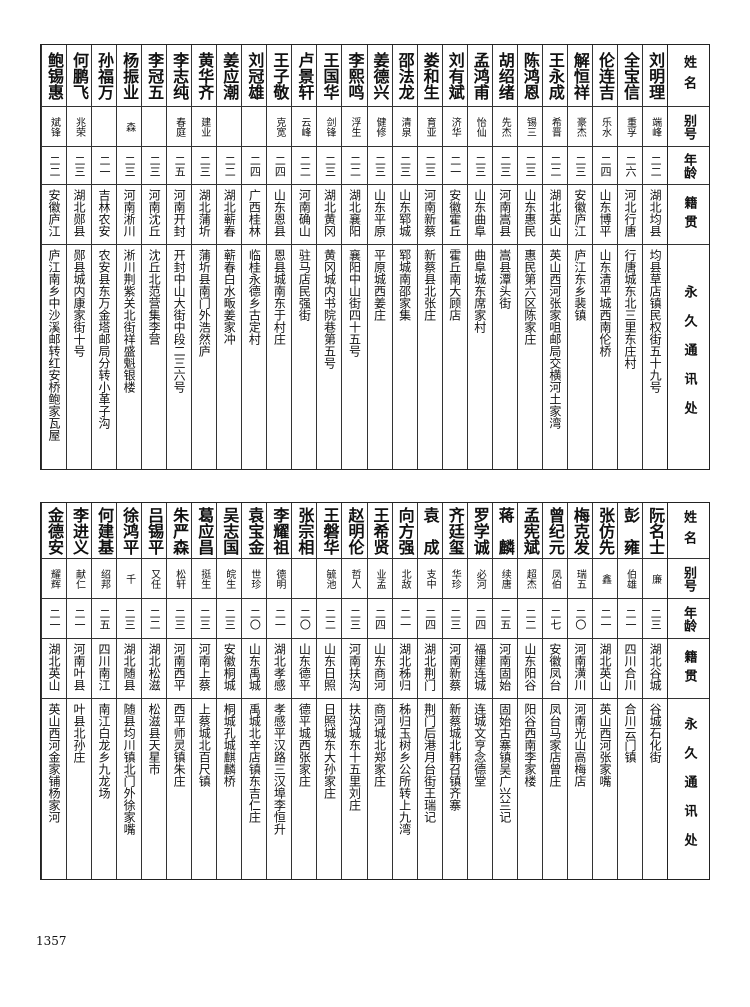 The height and width of the screenshot is (1007, 750). I want to click on cell-origin: 福建连城, so click(479, 669).